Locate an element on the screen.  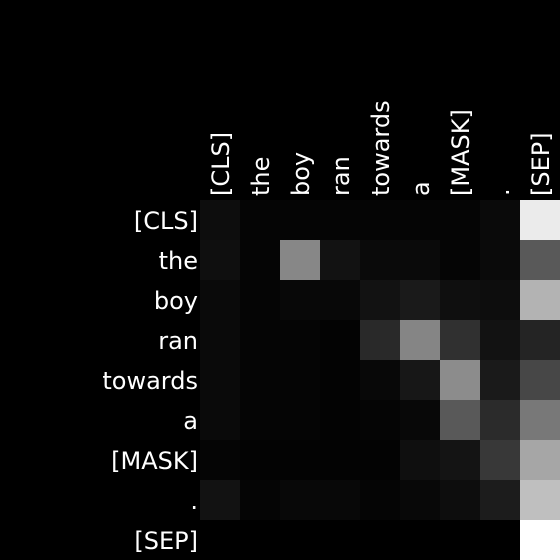
heatmap-cell-r0-c1 is located at coordinates (260, 220).